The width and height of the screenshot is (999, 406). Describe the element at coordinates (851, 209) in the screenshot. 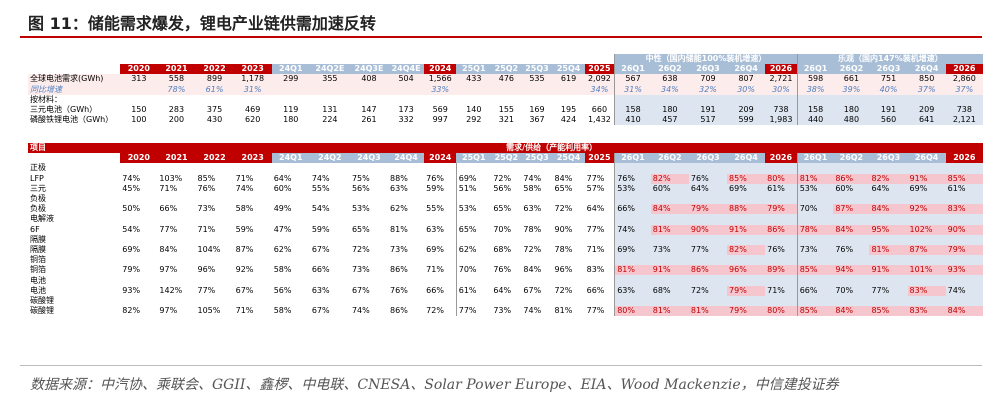

I see `cell: 87%` at that location.